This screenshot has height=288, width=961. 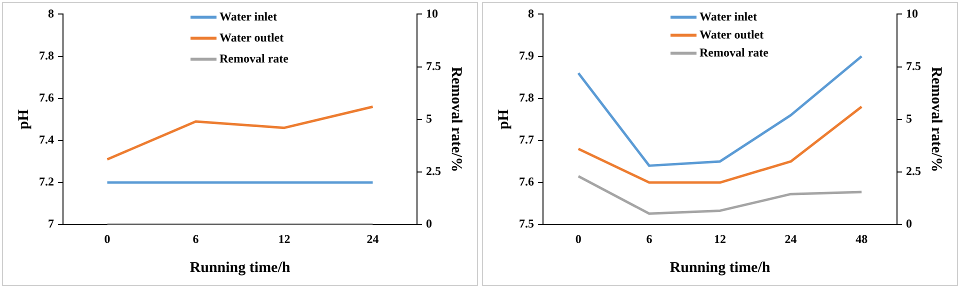 I want to click on x-tick-label: 48, so click(x=862, y=239).